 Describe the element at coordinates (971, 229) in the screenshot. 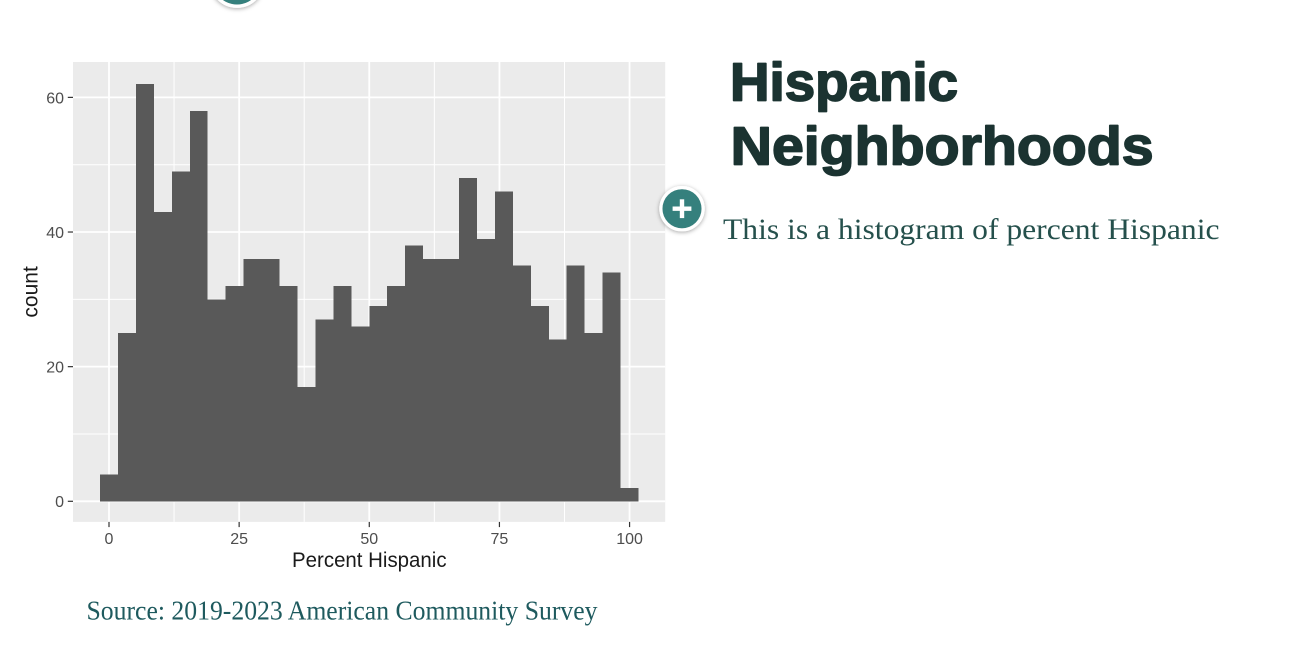

I see `svg-text:This is a histogram of percent: This is a histogram of percent Hispanic` at that location.